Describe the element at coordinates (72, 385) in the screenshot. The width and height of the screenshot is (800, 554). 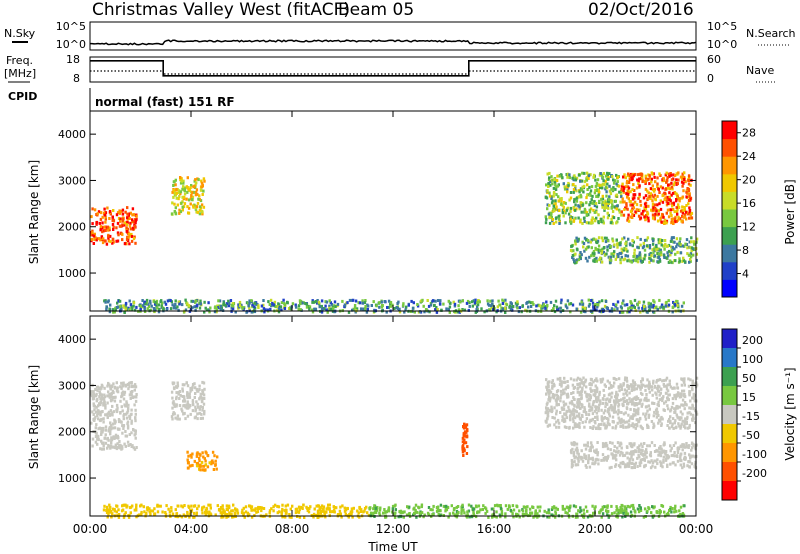
I see `y-tick-label: 3000` at that location.